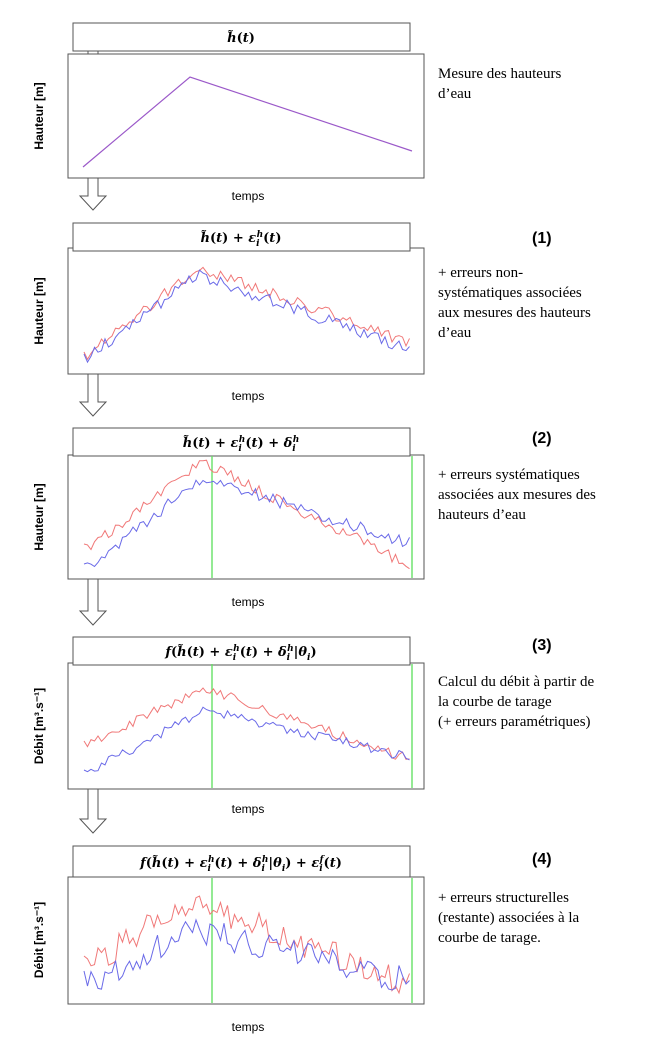 The width and height of the screenshot is (661, 1044). Describe the element at coordinates (482, 515) in the screenshot. I see `description-line: hauteurs d’eau` at that location.